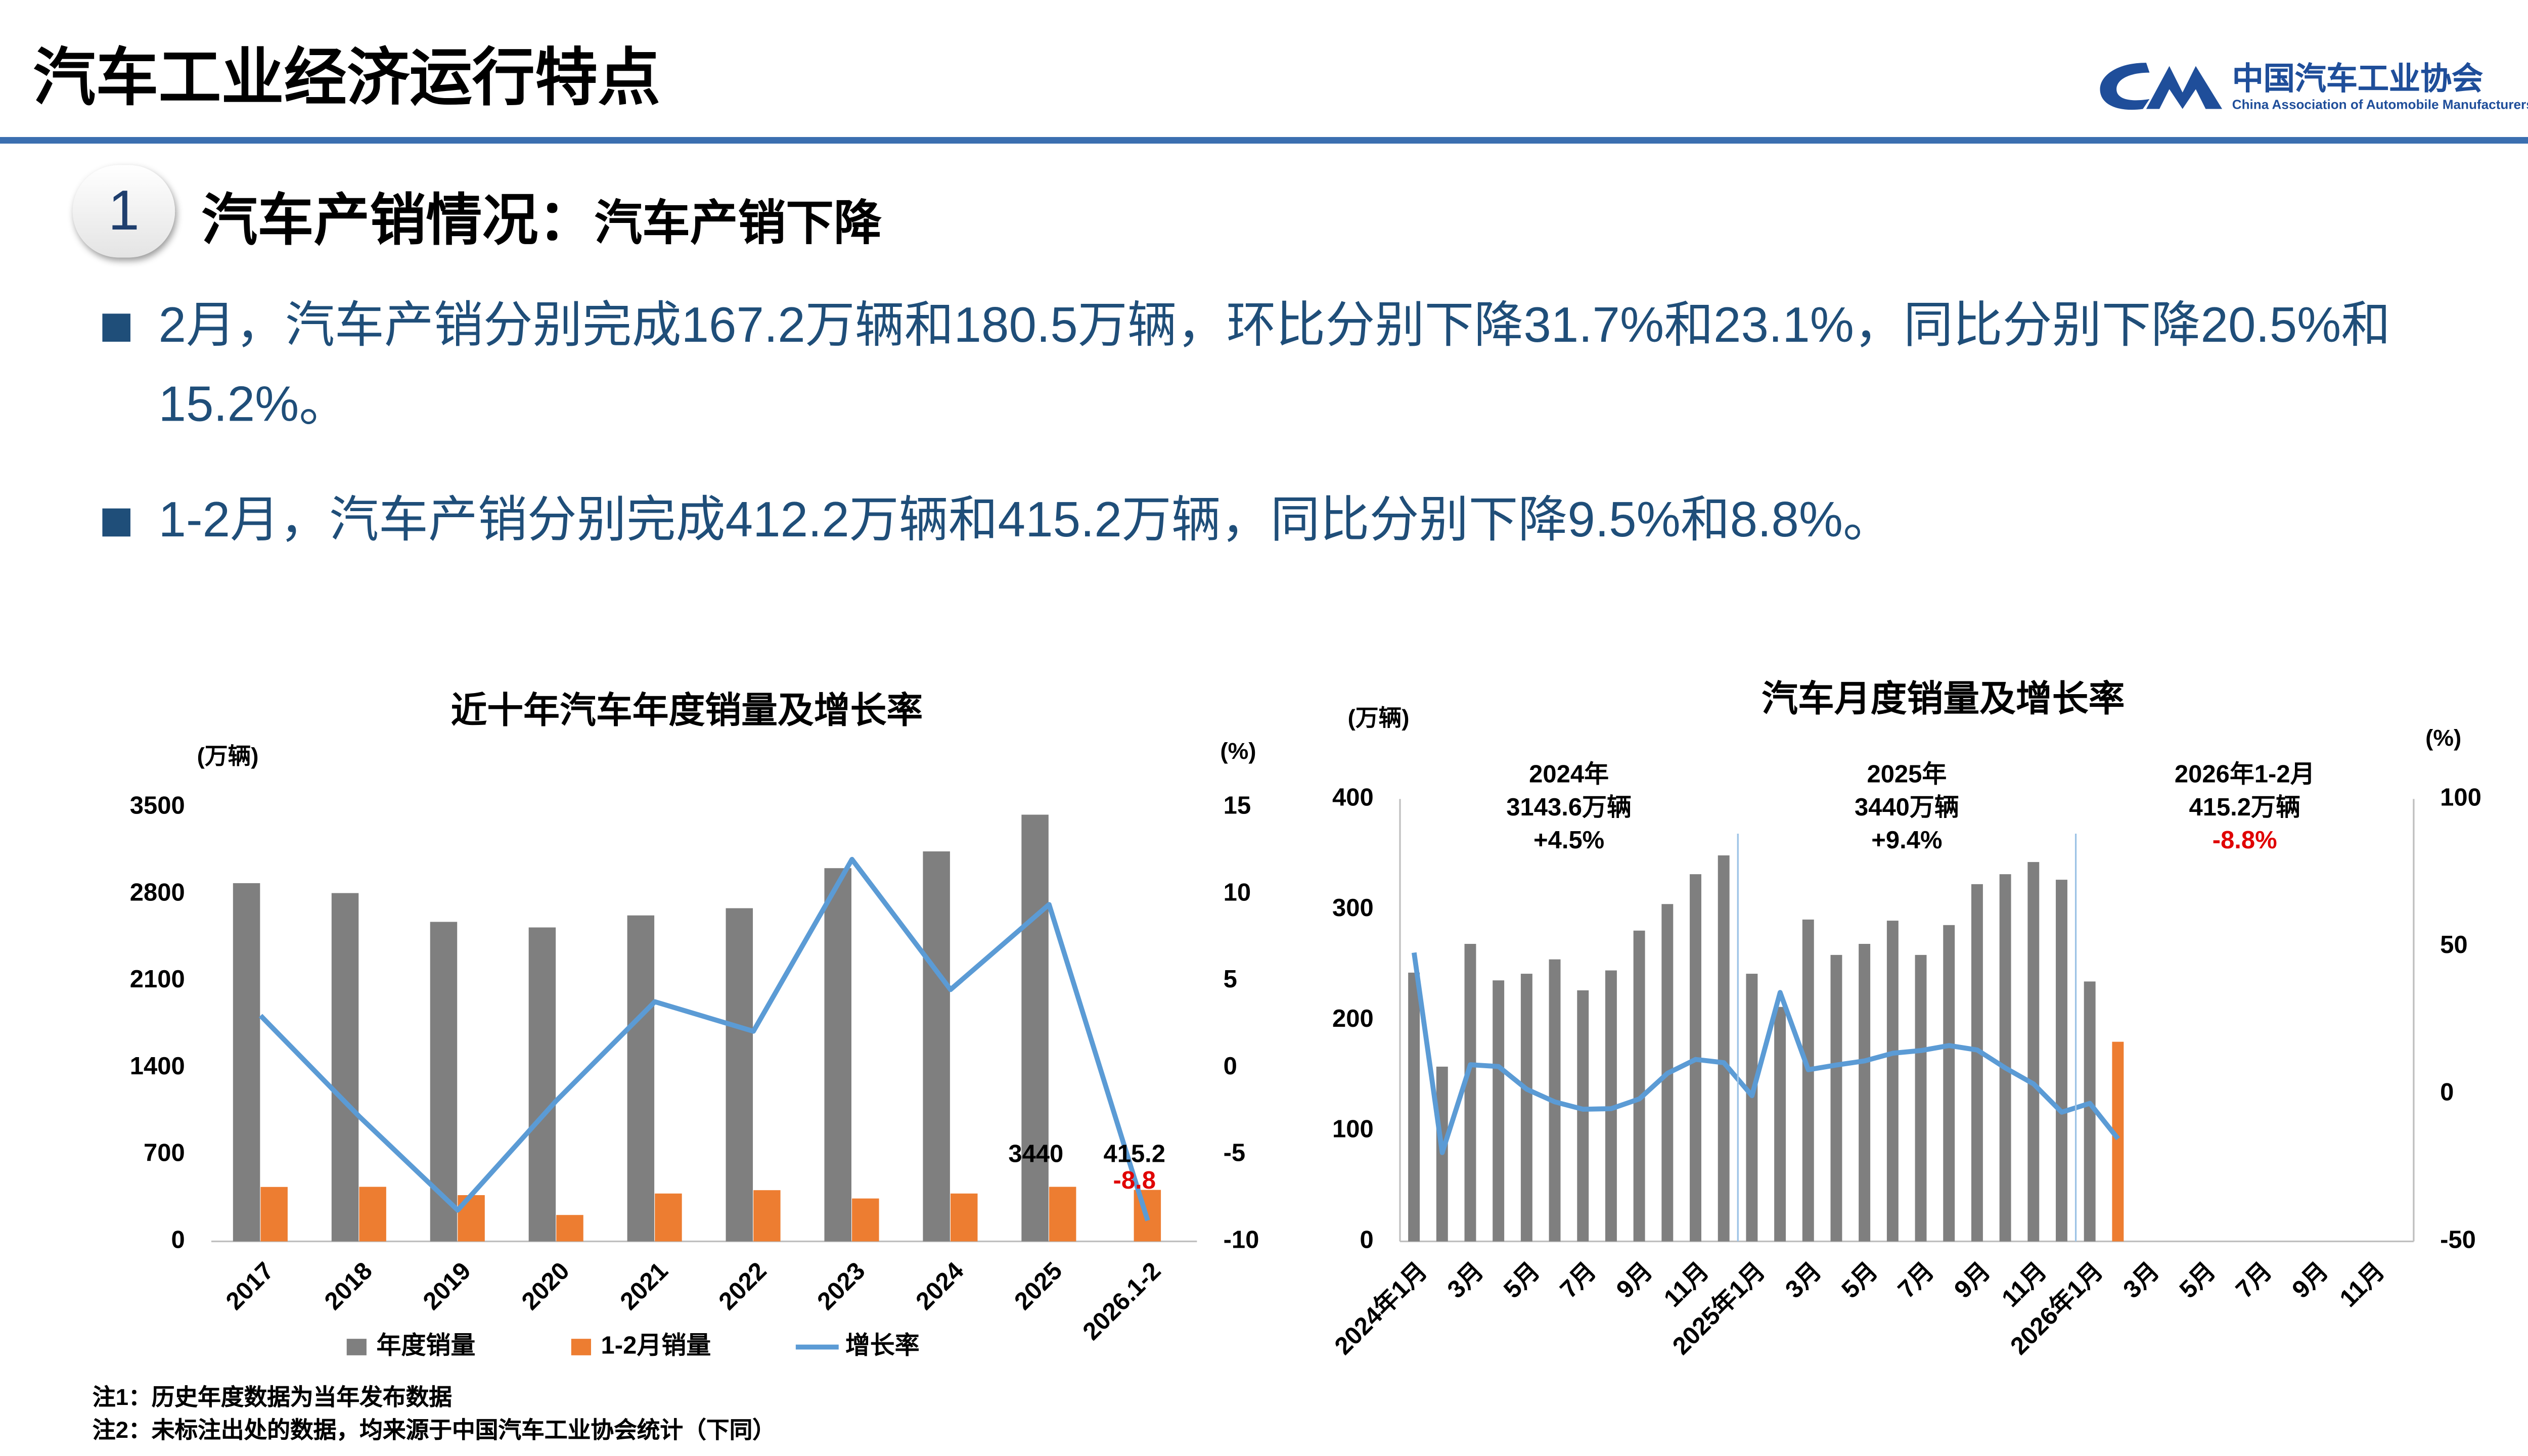 The height and width of the screenshot is (1456, 2528). Describe the element at coordinates (644, 1286) in the screenshot. I see `x-tick-label: 2021` at that location.